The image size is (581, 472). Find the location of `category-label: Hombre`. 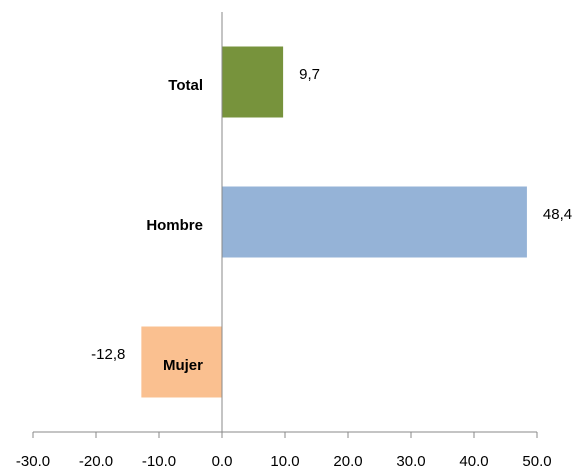

category-label: Hombre is located at coordinates (174, 225).